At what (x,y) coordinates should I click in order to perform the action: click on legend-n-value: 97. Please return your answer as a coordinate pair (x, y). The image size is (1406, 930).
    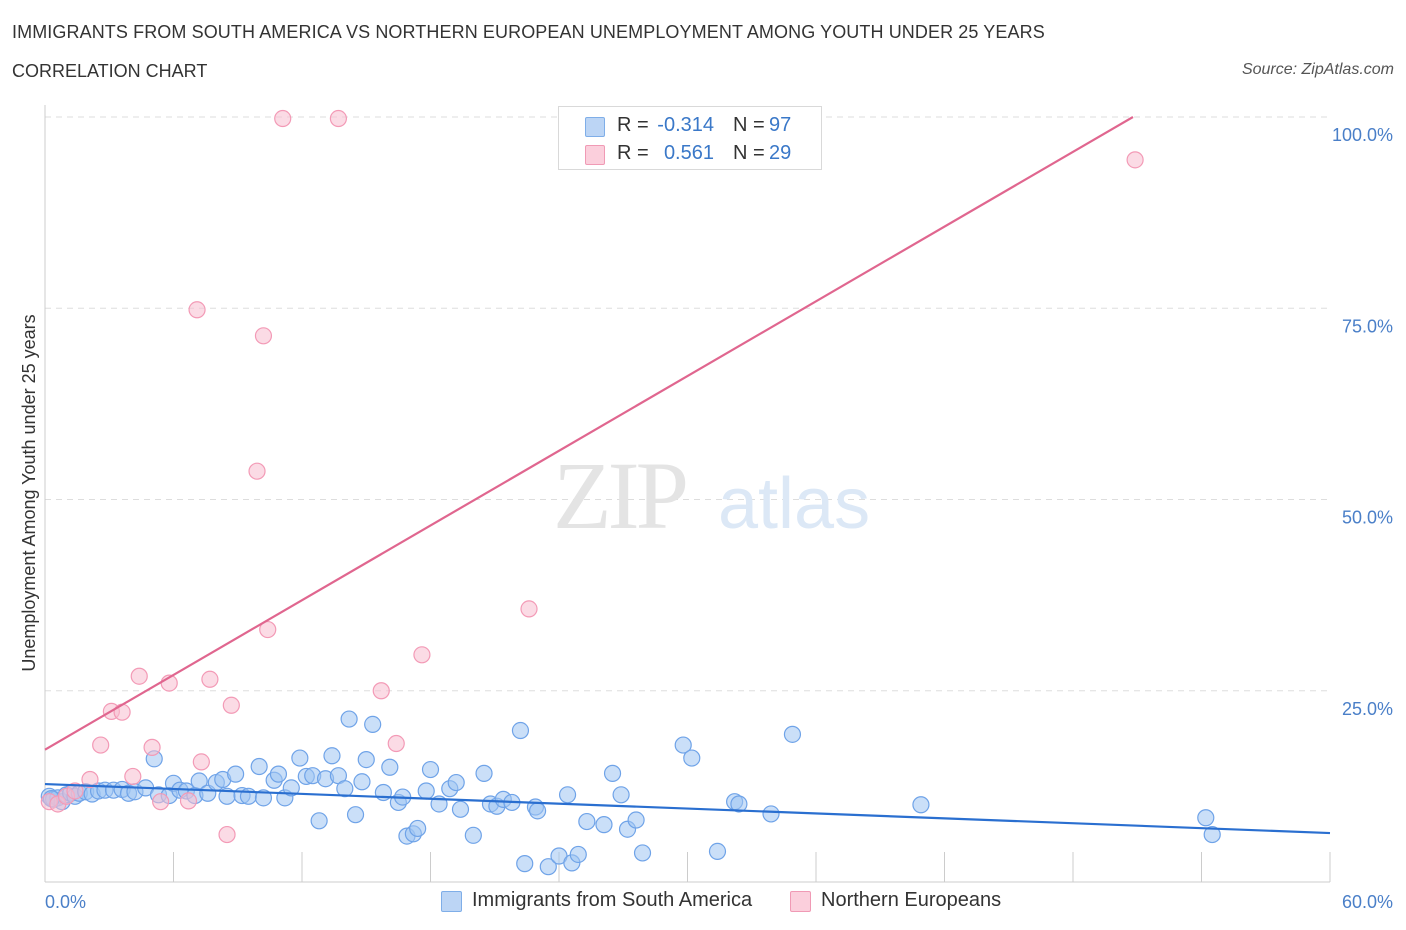
    Looking at the image, I should click on (780, 125).